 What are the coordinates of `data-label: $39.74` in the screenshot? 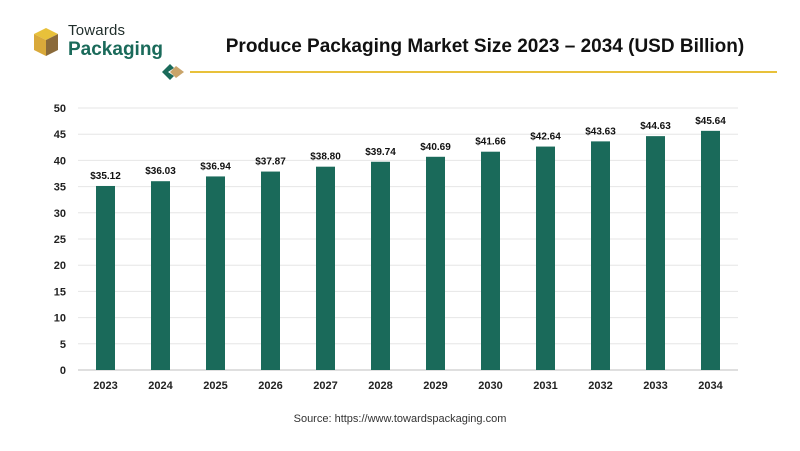 It's located at (380, 152).